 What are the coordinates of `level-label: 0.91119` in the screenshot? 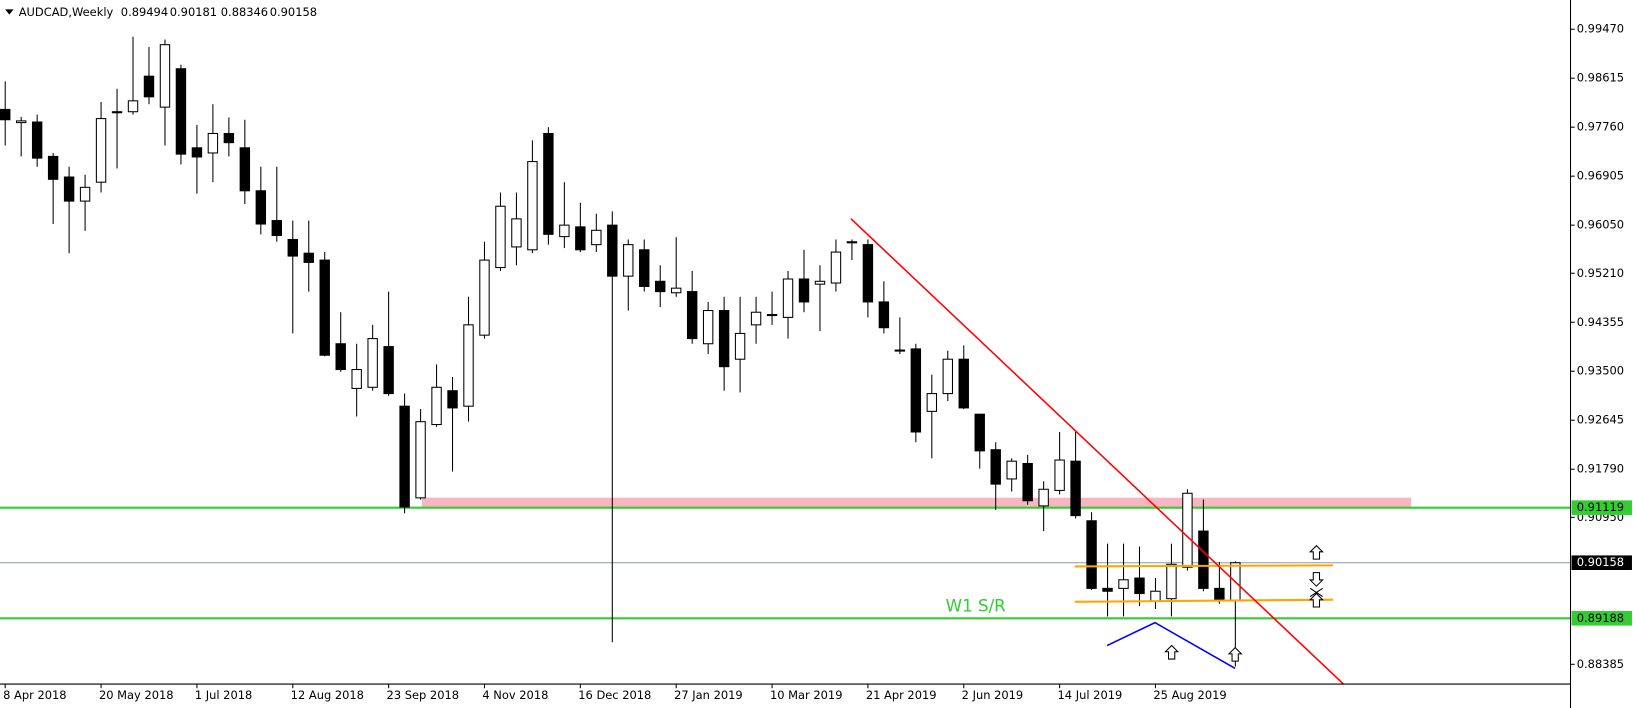 It's located at (1600, 507).